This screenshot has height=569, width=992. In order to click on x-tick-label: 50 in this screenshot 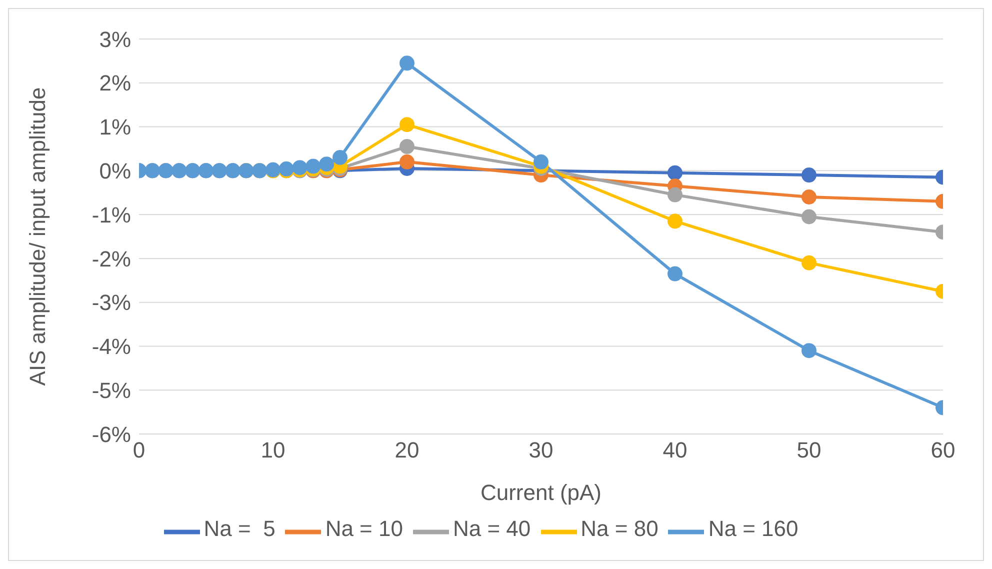, I will do `click(809, 450)`.